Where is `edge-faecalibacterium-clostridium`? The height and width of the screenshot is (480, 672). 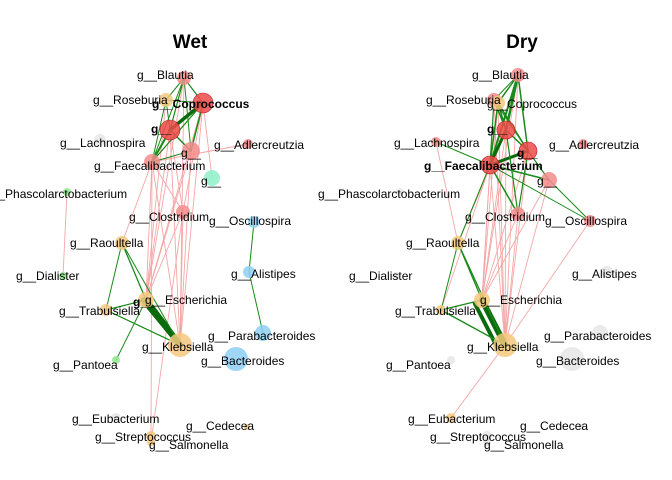
edge-faecalibacterium-clostridium is located at coordinates (504, 189).